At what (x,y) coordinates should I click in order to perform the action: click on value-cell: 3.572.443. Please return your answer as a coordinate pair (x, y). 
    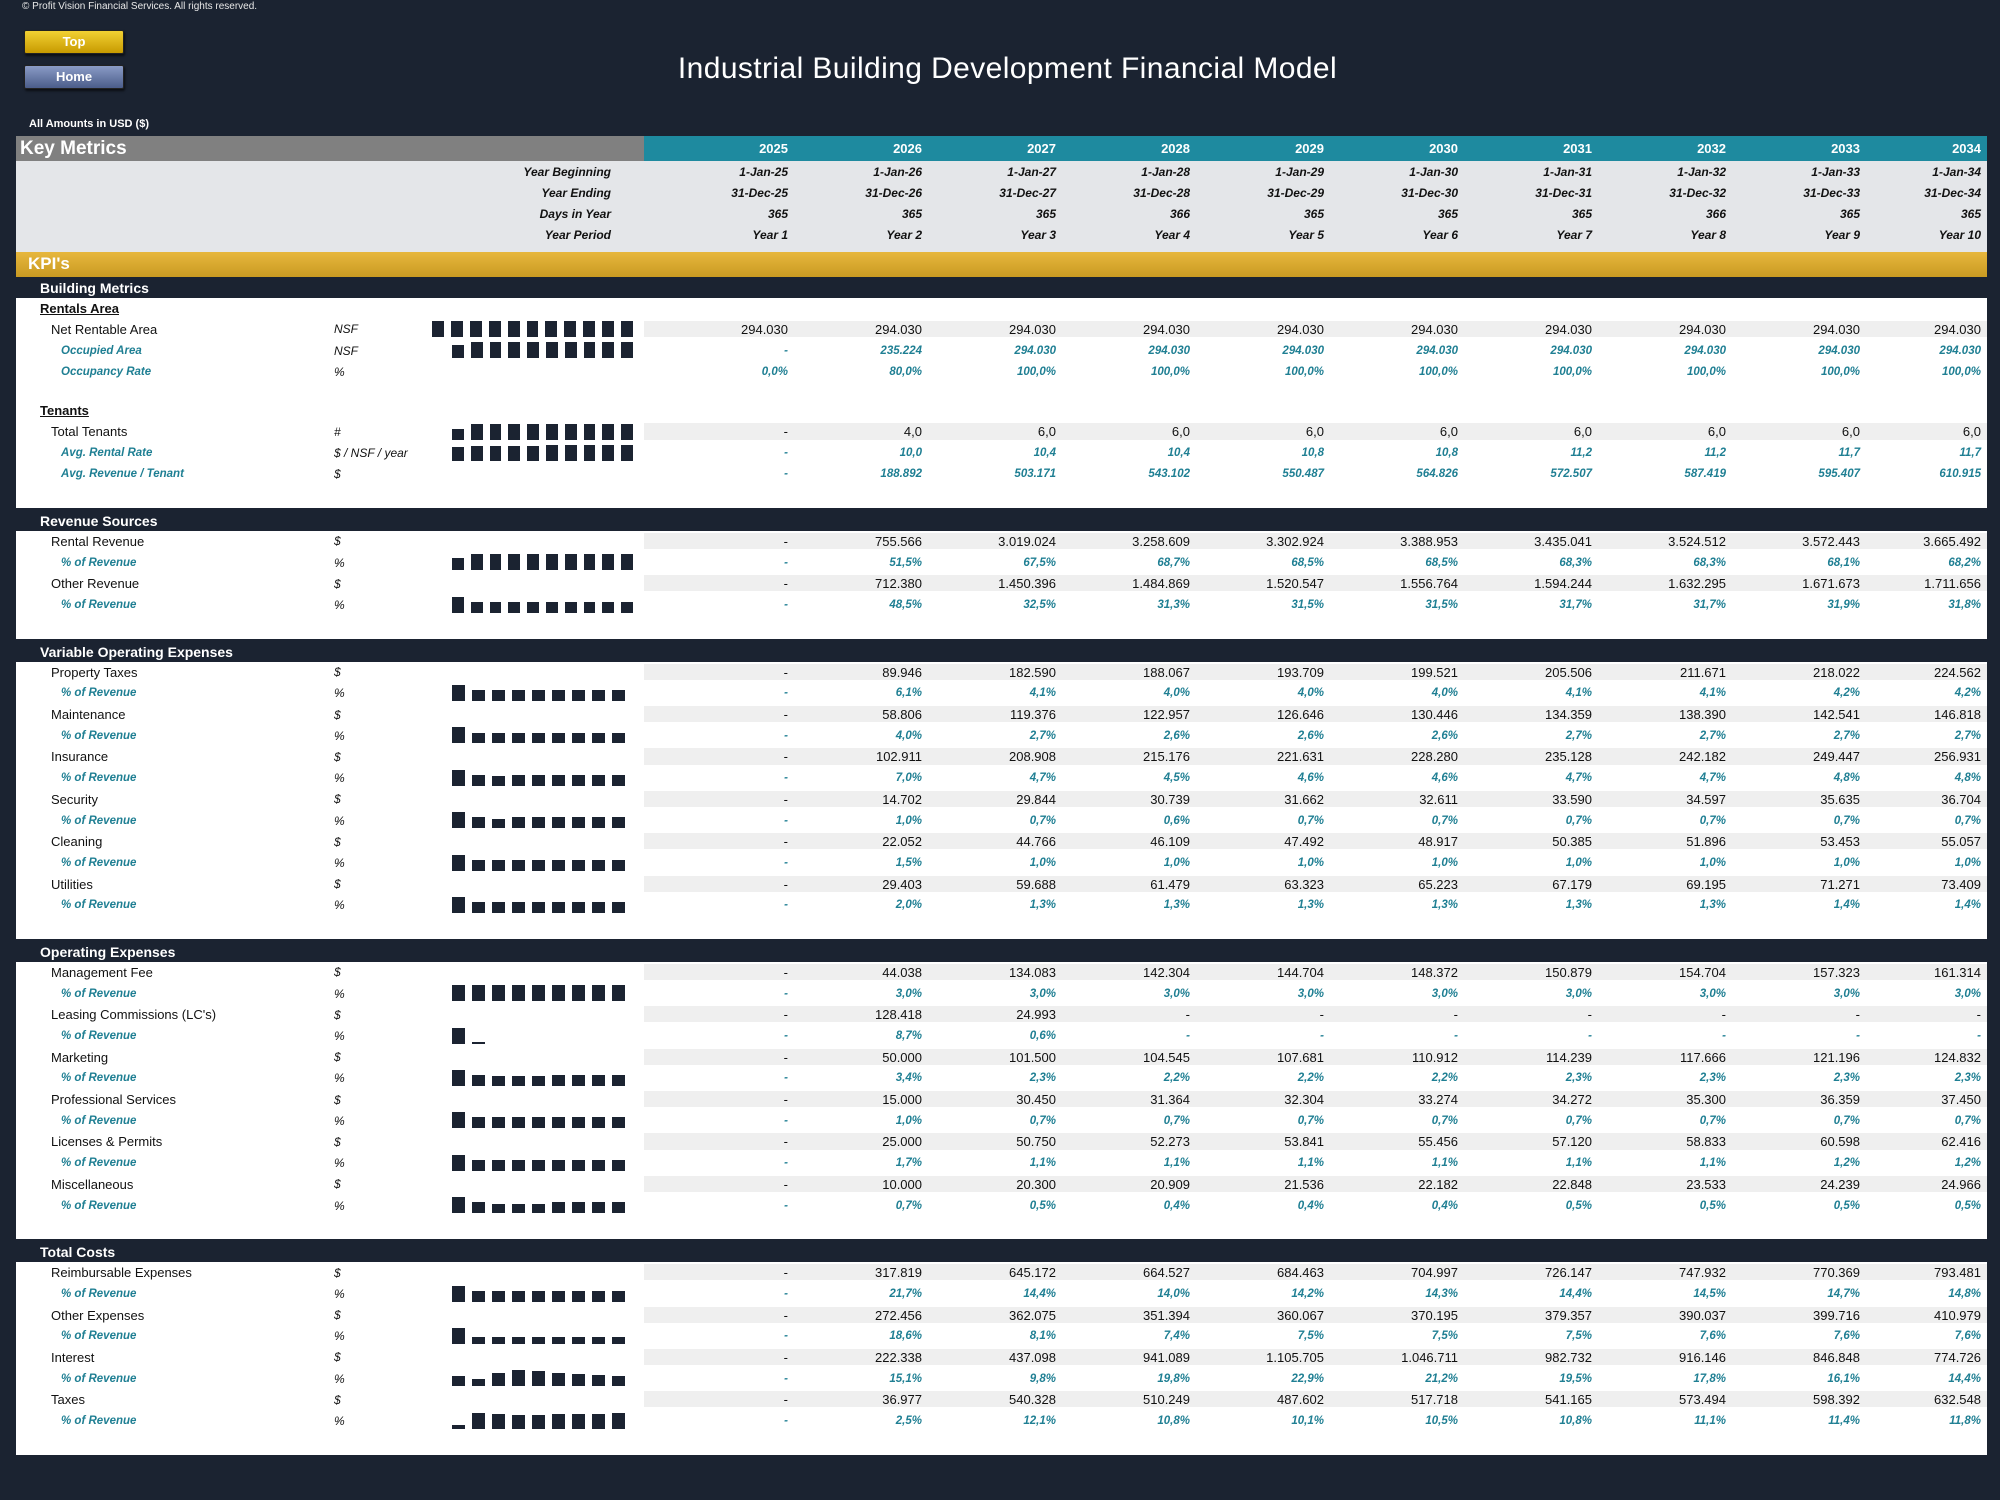
    Looking at the image, I should click on (1831, 541).